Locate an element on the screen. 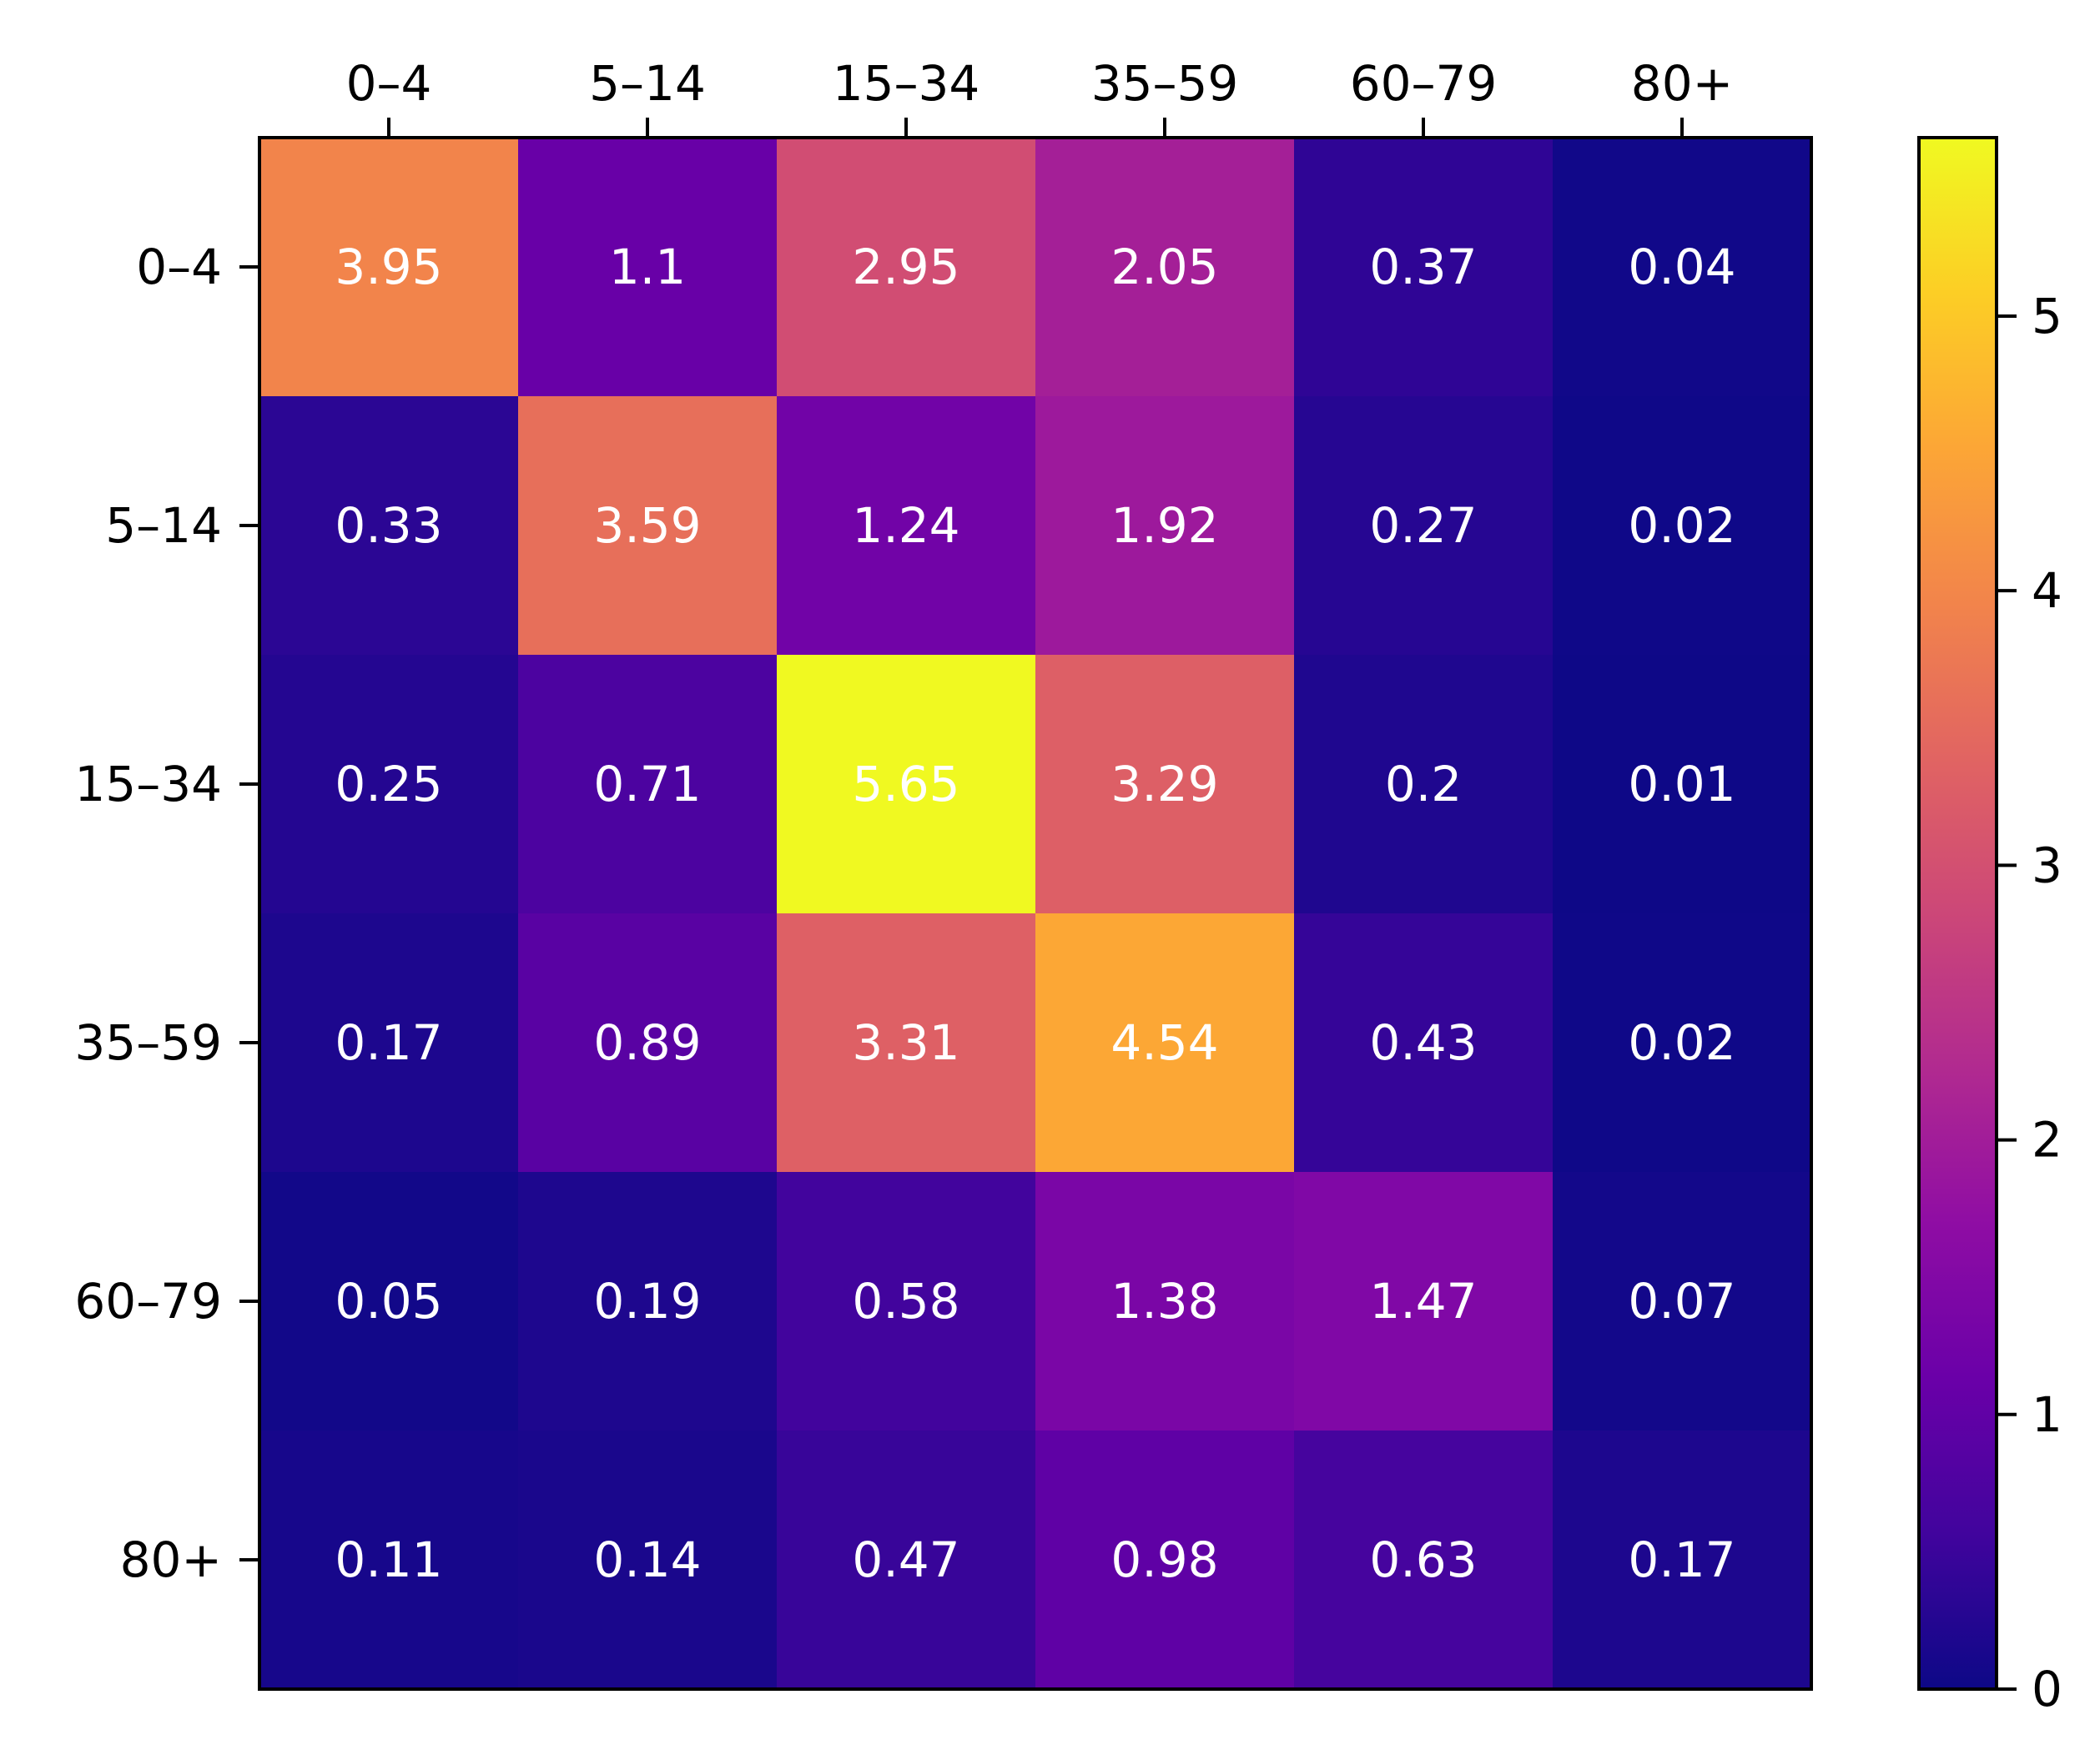 This screenshot has height=1755, width=2100. x-tick-label: 0–4 is located at coordinates (389, 84).